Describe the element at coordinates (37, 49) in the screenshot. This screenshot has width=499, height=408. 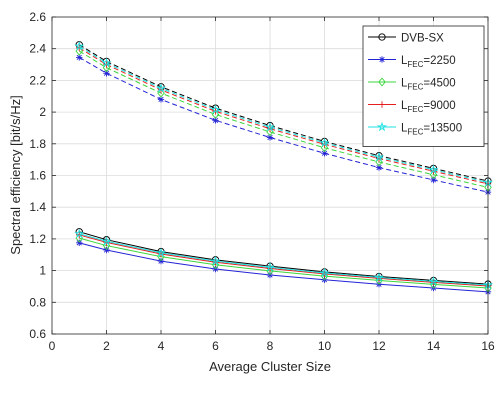
I see `y-tick-label: 2.4` at that location.